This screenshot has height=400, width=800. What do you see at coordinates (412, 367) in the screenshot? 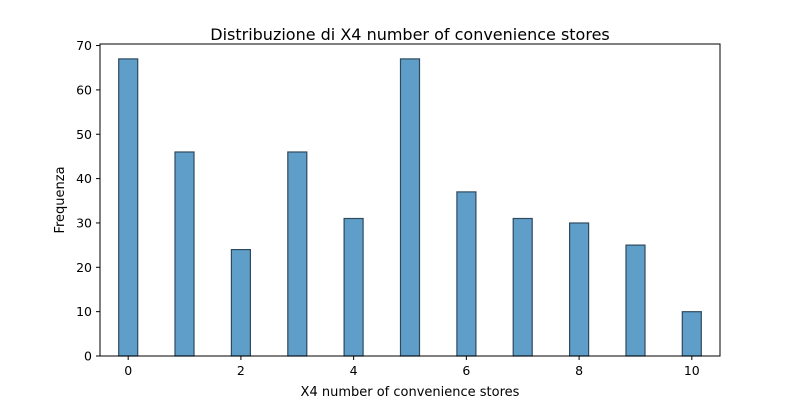
I see `x-axis-ticks: 0 2 4 6 8 10` at bounding box center [412, 367].